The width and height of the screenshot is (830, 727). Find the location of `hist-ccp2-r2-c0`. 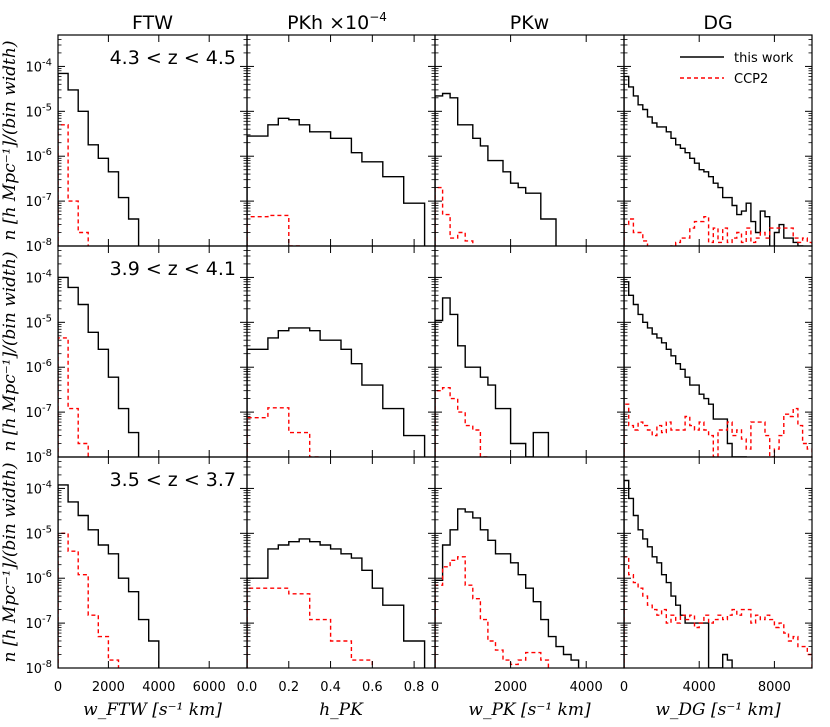

hist-ccp2-r2-c0 is located at coordinates (89, 600).